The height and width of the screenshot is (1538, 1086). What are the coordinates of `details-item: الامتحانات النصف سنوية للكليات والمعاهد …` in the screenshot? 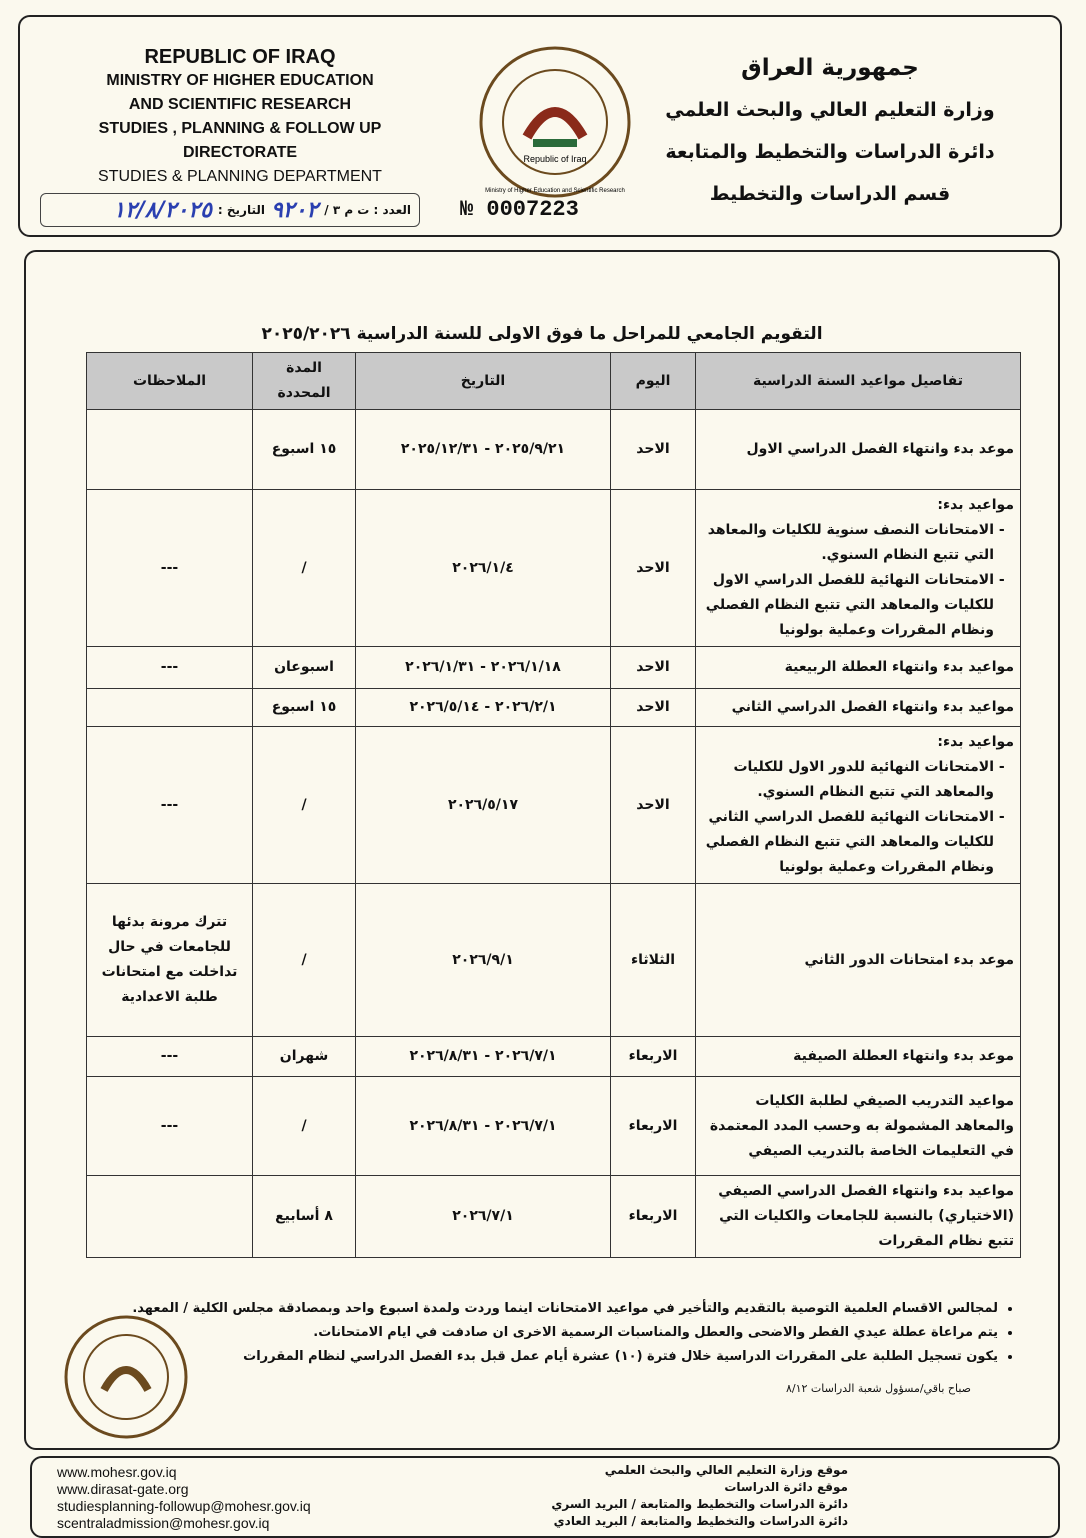 It's located at (848, 543).